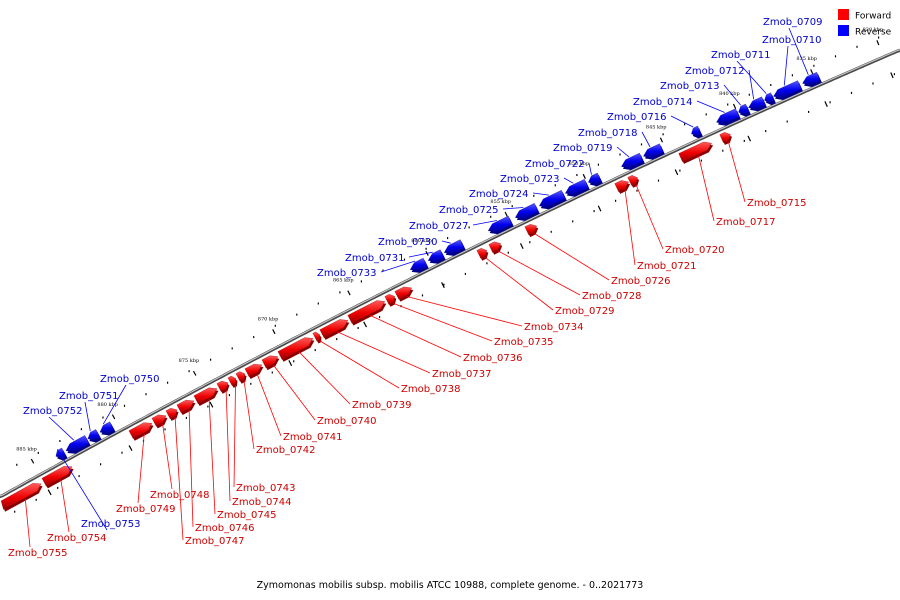 This screenshot has width=900, height=600. I want to click on gene-label-zmob-0730: Zmob_0730, so click(408, 242).